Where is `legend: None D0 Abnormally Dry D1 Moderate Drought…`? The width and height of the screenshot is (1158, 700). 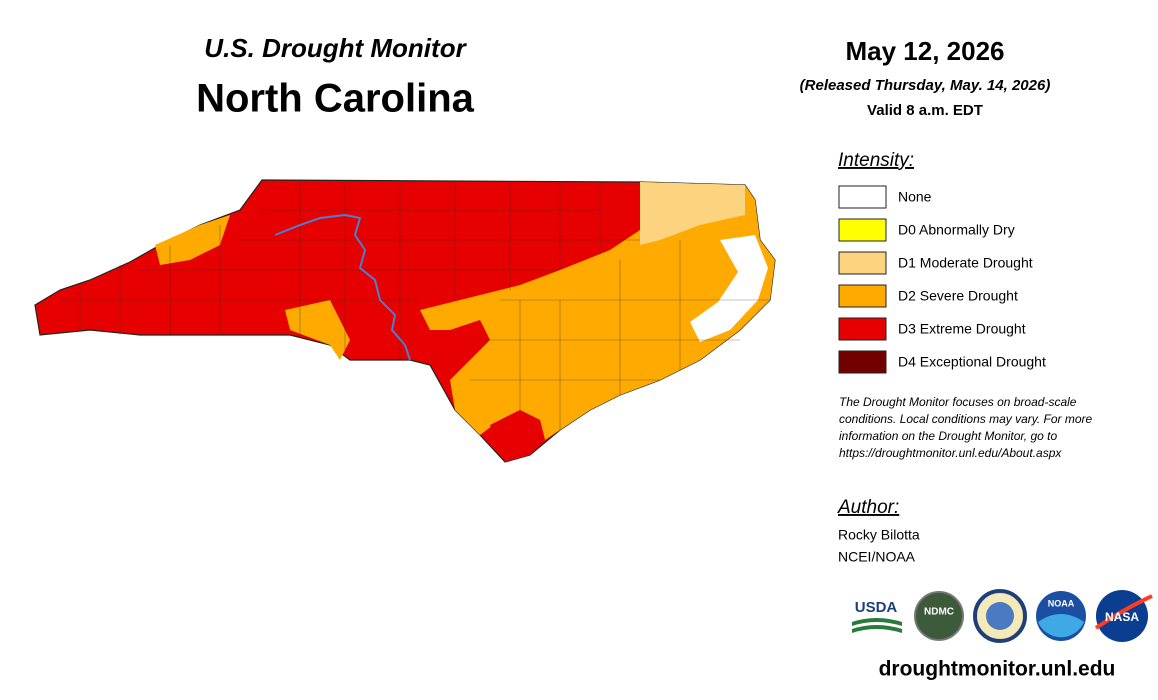
legend: None D0 Abnormally Dry D1 Moderate Drought… is located at coordinates (942, 279).